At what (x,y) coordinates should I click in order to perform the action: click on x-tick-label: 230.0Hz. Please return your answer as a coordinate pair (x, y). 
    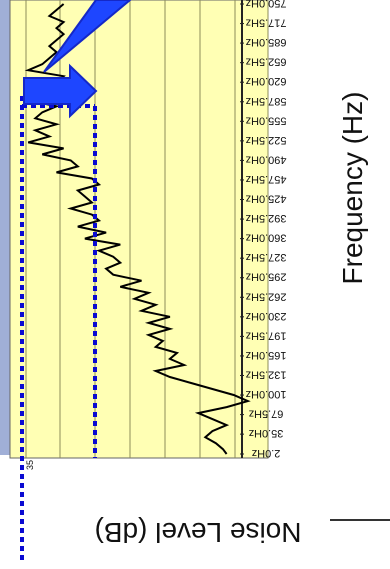
    Looking at the image, I should click on (266, 316).